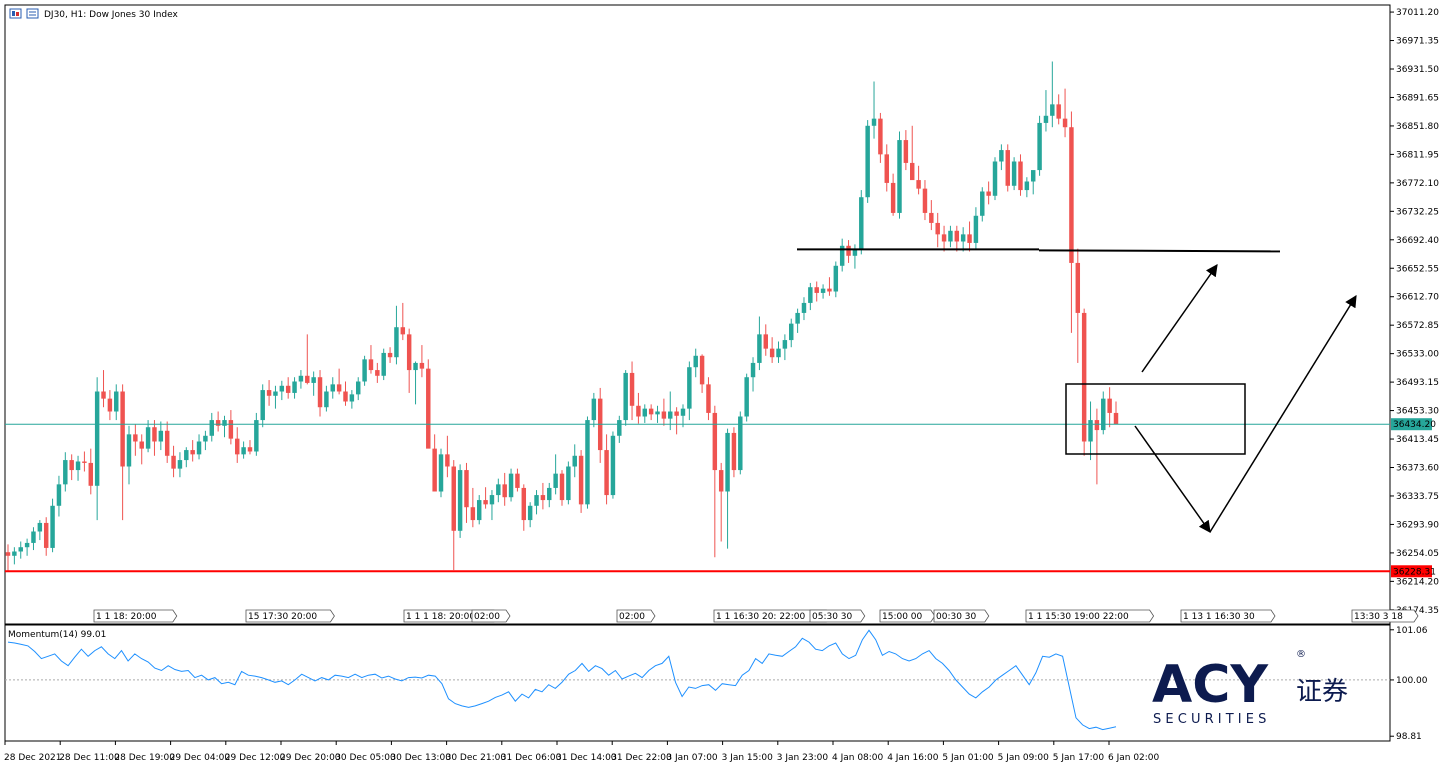  What do you see at coordinates (1417, 241) in the screenshot?
I see `price-tick-label: 36692.40` at bounding box center [1417, 241].